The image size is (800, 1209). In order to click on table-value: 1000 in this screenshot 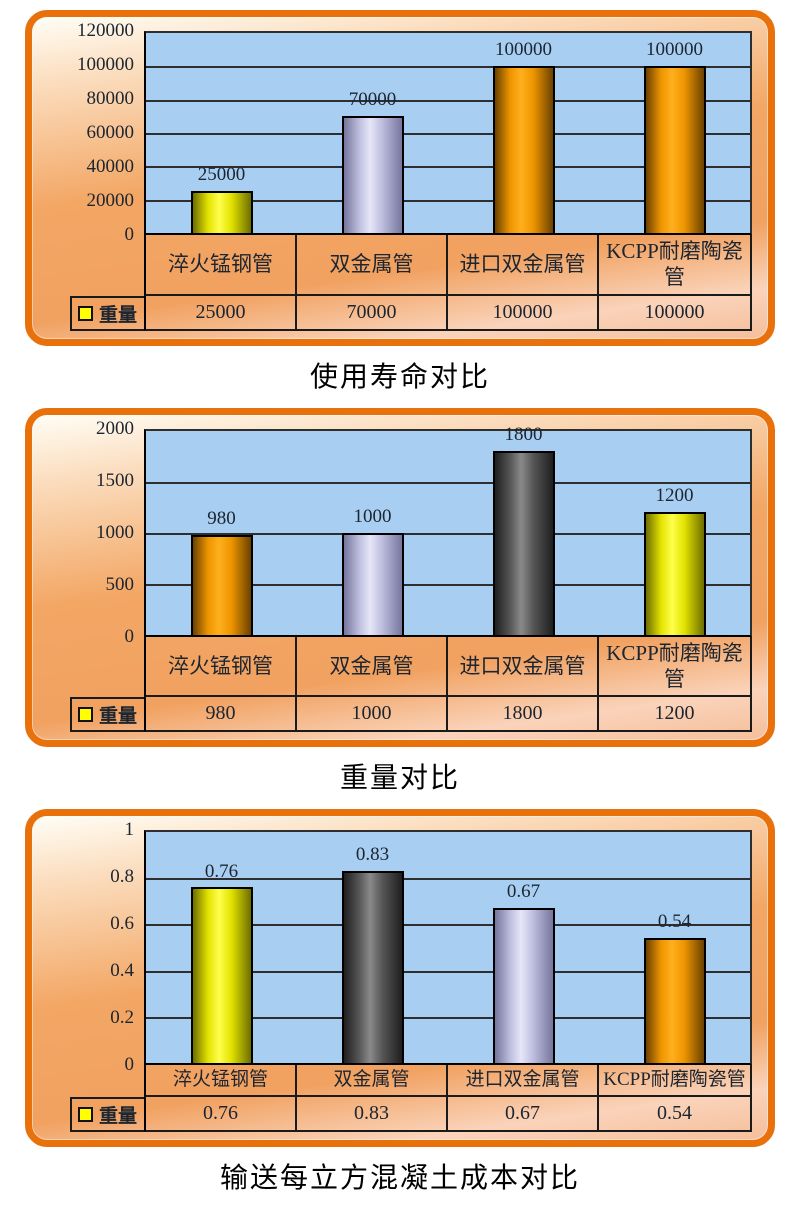, I will do `click(372, 713)`.